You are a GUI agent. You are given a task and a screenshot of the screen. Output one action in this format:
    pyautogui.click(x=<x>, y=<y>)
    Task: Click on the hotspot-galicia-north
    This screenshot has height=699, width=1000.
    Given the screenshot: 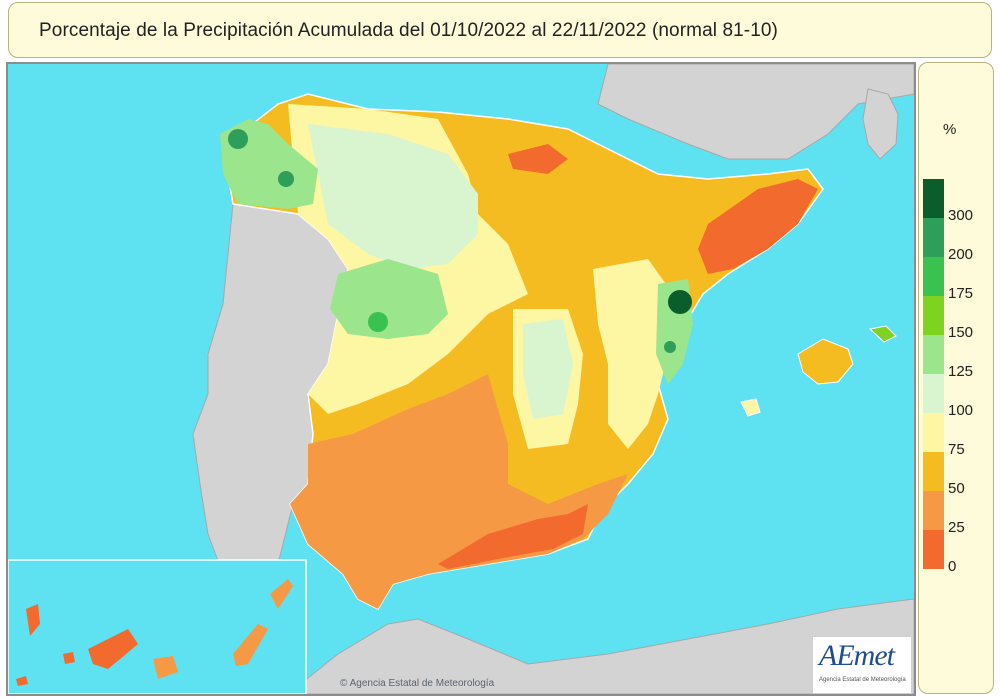 What is the action you would take?
    pyautogui.click(x=238, y=139)
    